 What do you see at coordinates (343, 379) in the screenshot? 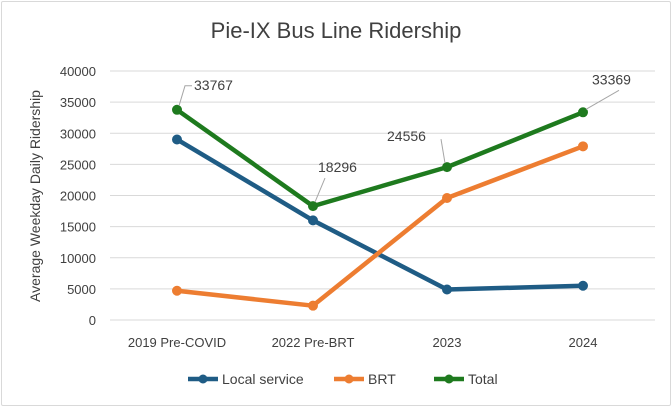
I see `legend: Local service BRT Total` at bounding box center [343, 379].